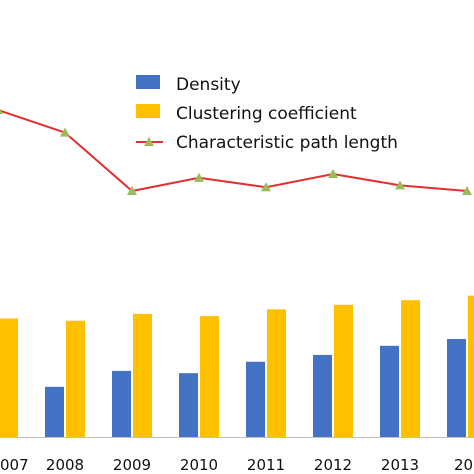 The width and height of the screenshot is (474, 474). I want to click on x-tick-label-2014: 20, so click(463, 465).